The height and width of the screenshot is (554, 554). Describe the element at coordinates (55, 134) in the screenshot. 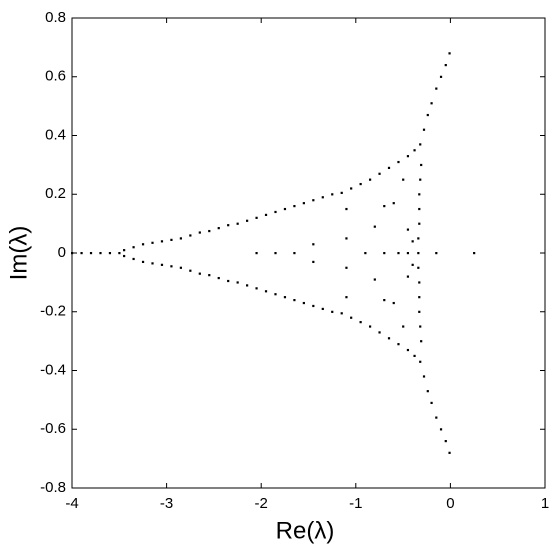

I see `y-tick-label: 0.4` at that location.